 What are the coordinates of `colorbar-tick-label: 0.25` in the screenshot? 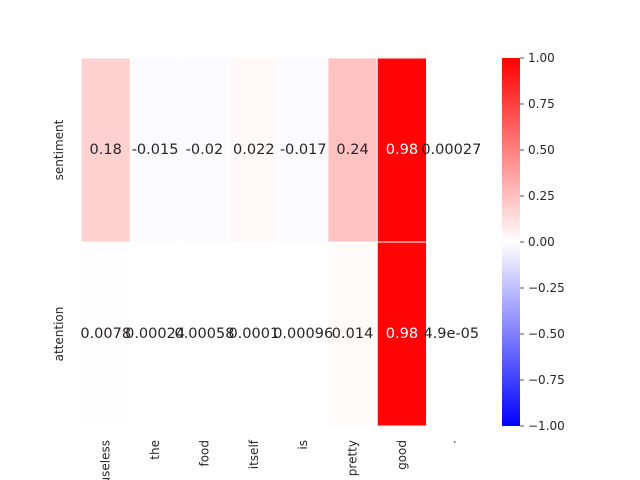 It's located at (541, 196).